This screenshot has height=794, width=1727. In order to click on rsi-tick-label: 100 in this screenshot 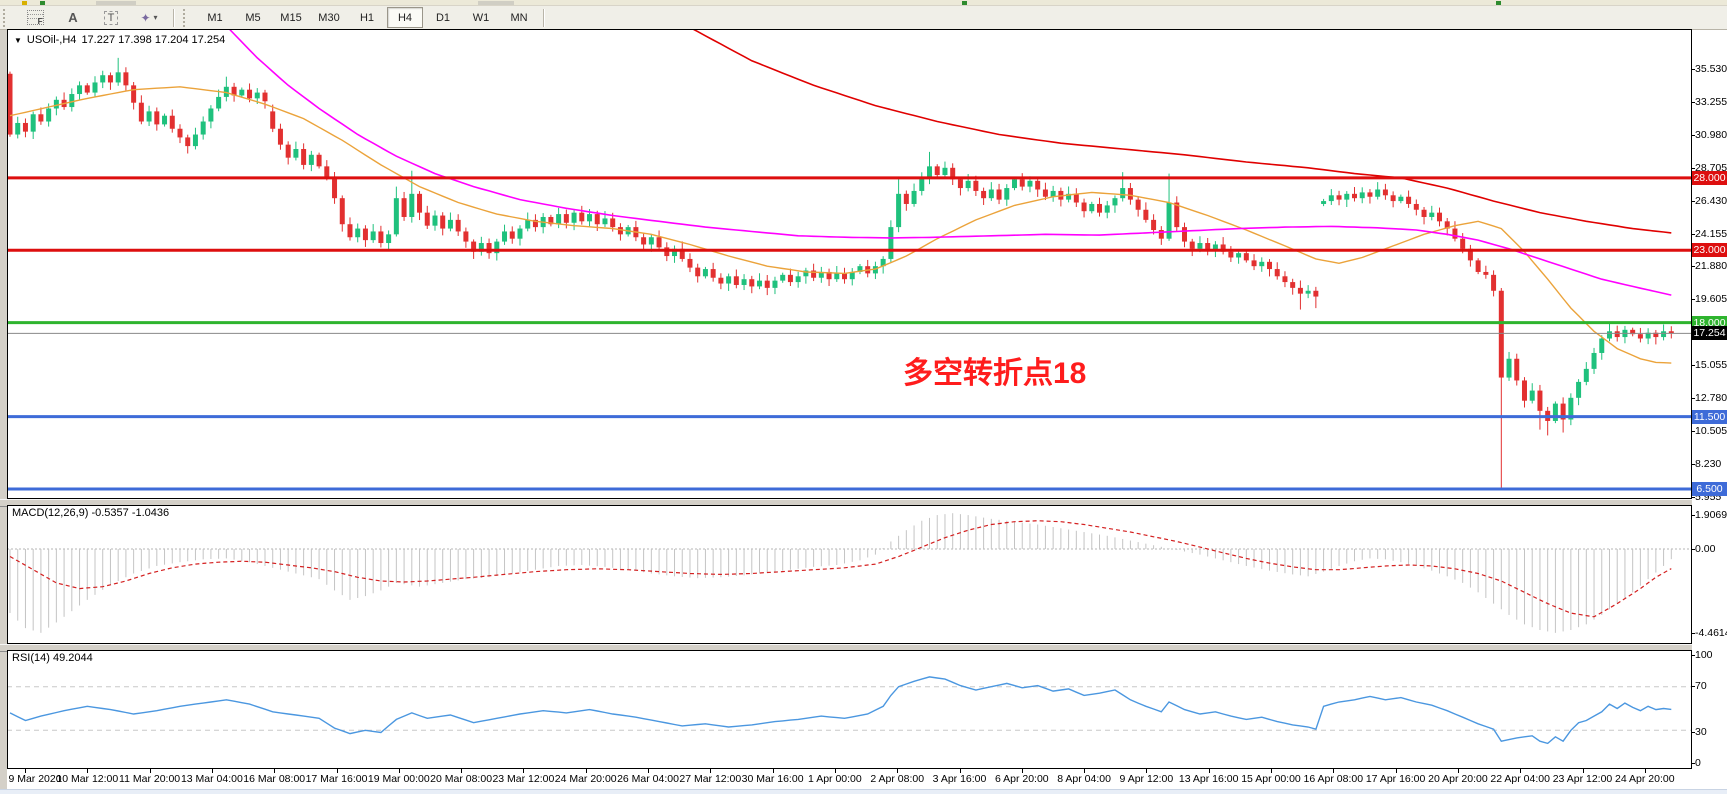, I will do `click(1704, 655)`.